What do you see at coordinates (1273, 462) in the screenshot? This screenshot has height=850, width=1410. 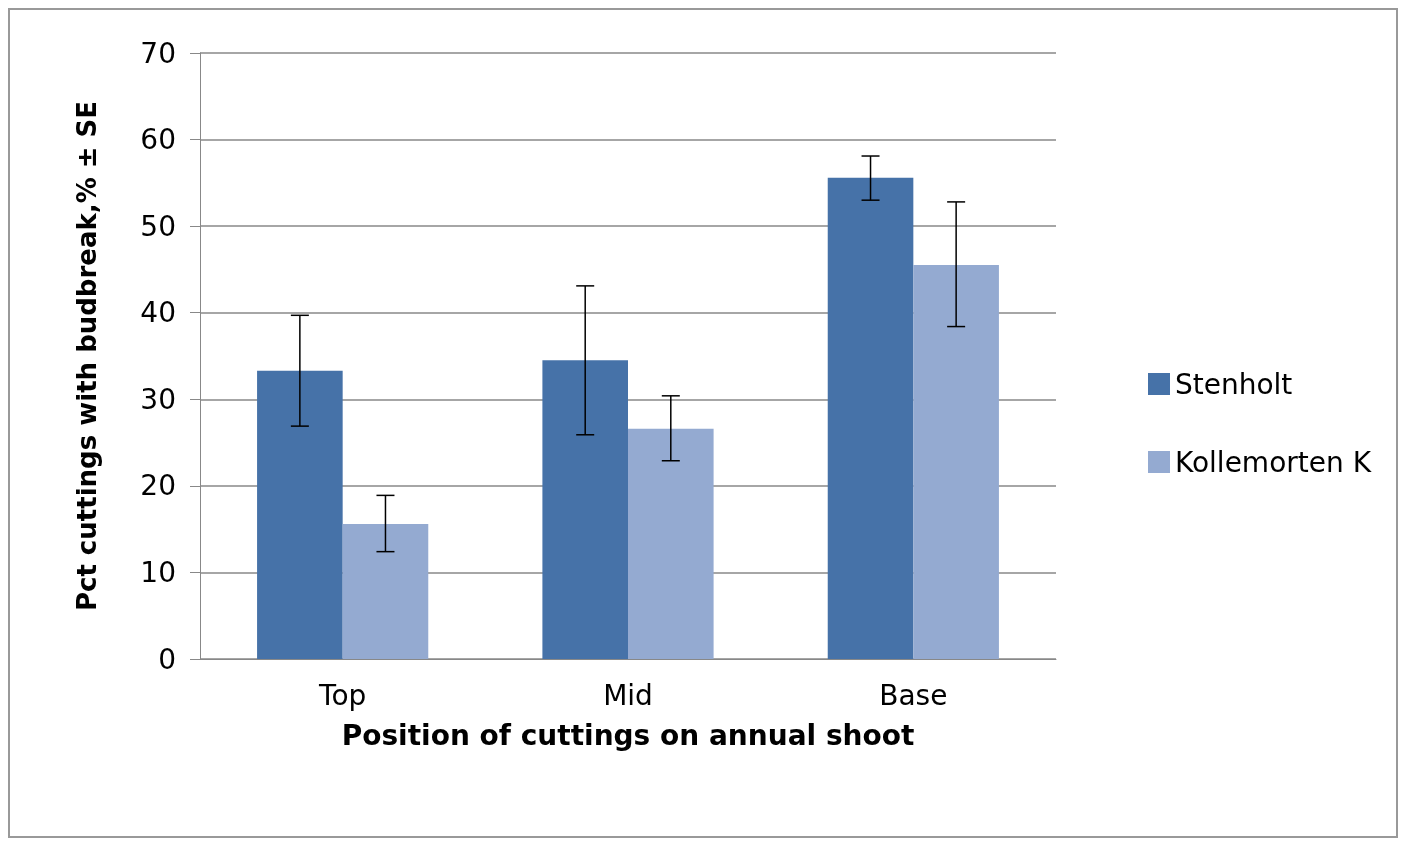 I see `legend-label: Kollemorten K` at bounding box center [1273, 462].